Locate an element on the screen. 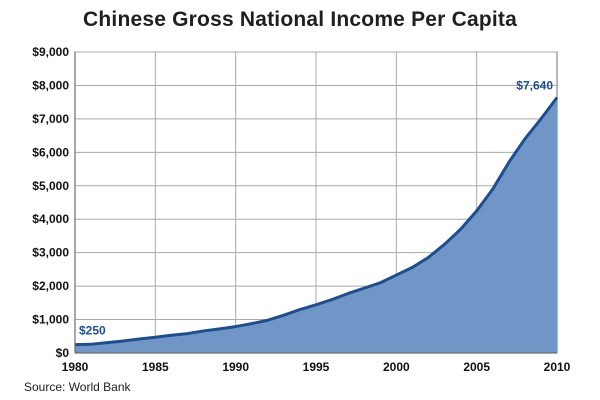 The height and width of the screenshot is (400, 600). x-tick-label: 2000 is located at coordinates (396, 367).